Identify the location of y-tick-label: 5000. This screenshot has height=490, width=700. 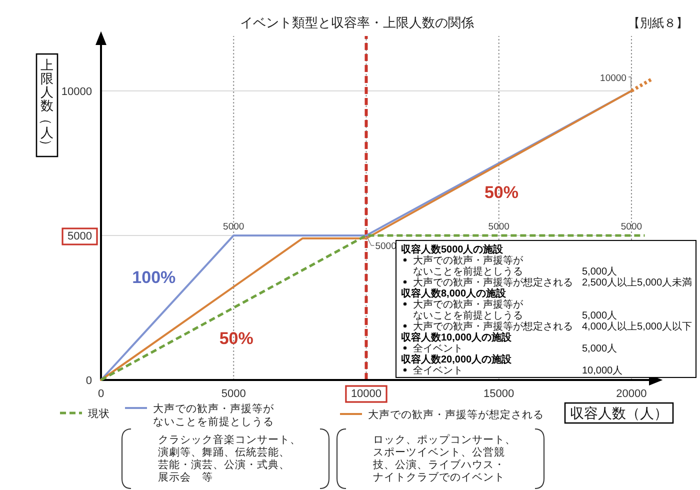
(80, 236).